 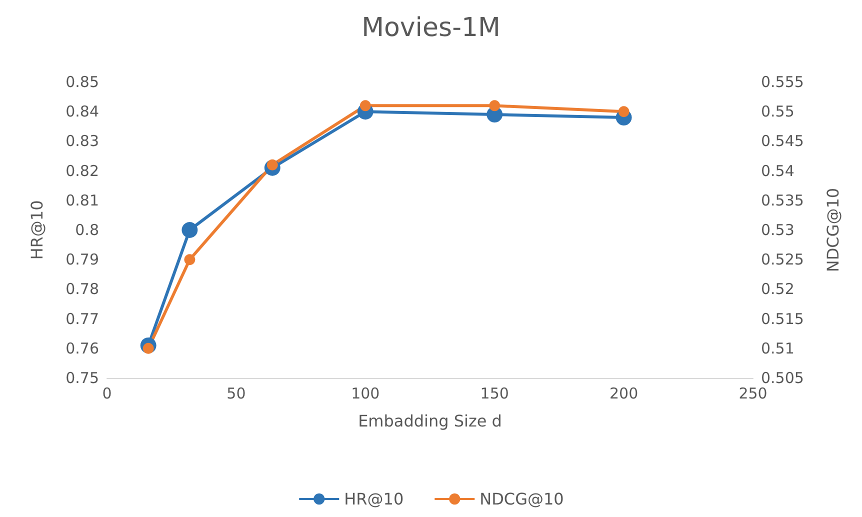 What do you see at coordinates (365, 393) in the screenshot?
I see `x-tick-label: 100` at bounding box center [365, 393].